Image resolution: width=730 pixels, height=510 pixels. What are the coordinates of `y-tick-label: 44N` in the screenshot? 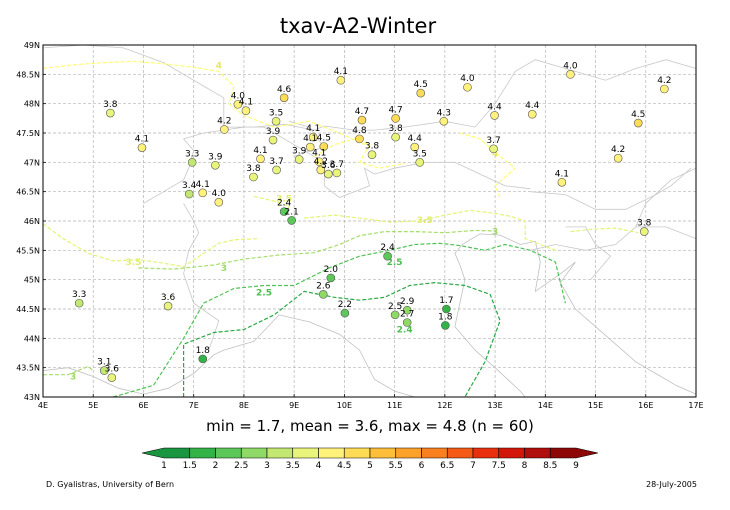 It's located at (32, 338).